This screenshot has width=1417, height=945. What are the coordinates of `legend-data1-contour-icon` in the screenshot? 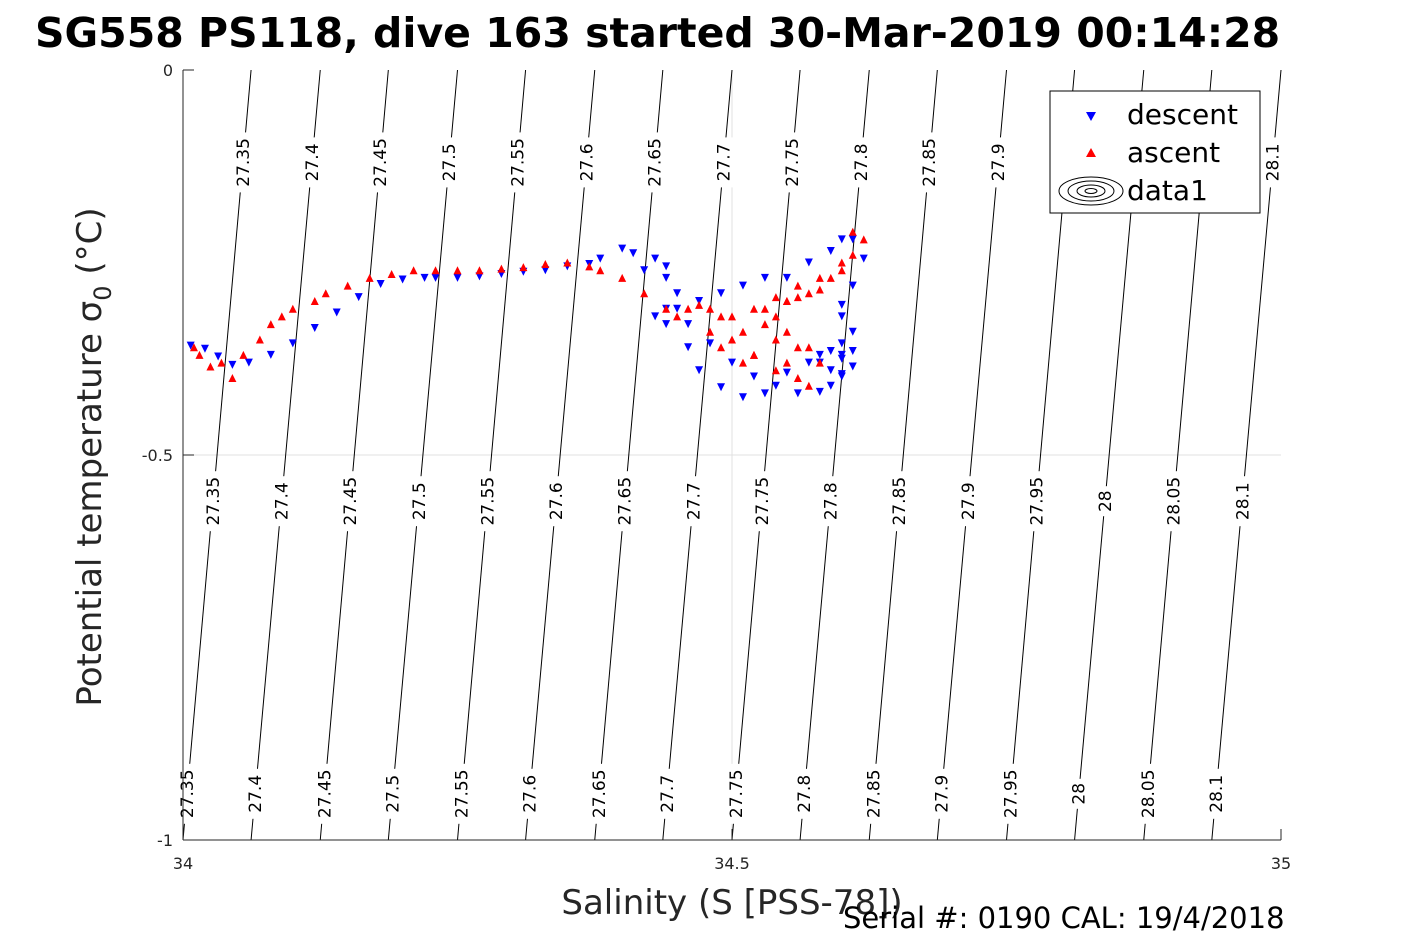 It's located at (1091, 191).